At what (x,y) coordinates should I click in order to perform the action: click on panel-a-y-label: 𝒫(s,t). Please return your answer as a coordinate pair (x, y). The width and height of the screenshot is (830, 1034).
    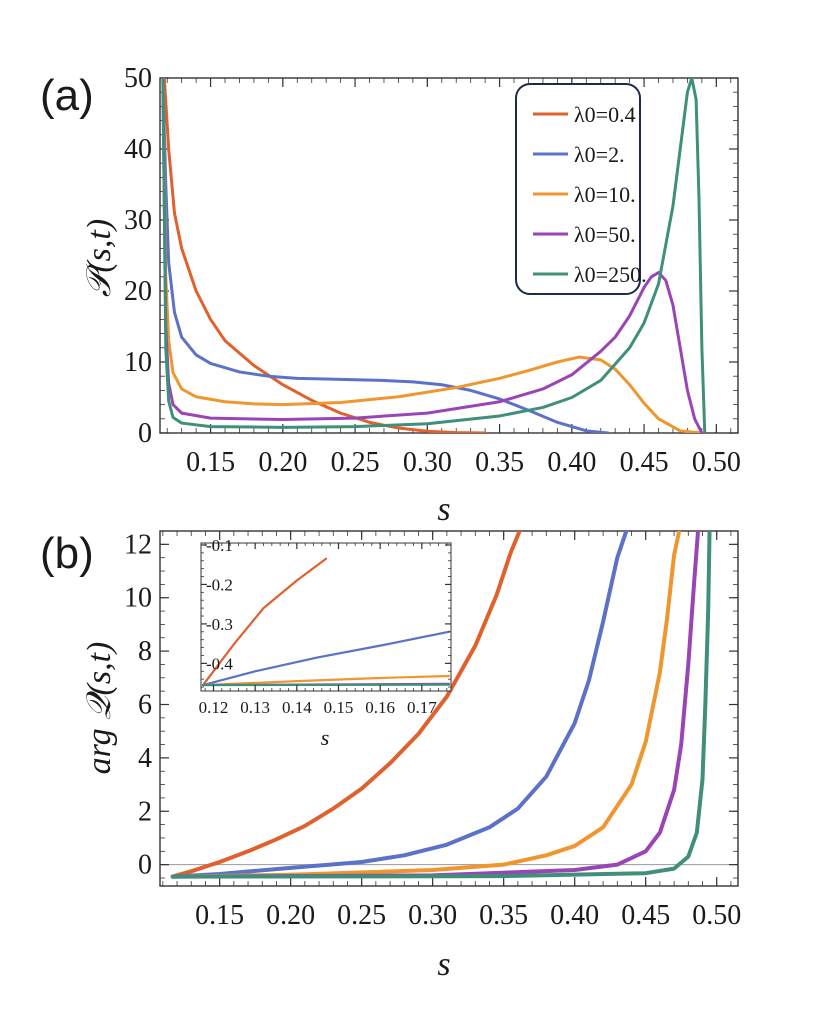
    Looking at the image, I should click on (99, 258).